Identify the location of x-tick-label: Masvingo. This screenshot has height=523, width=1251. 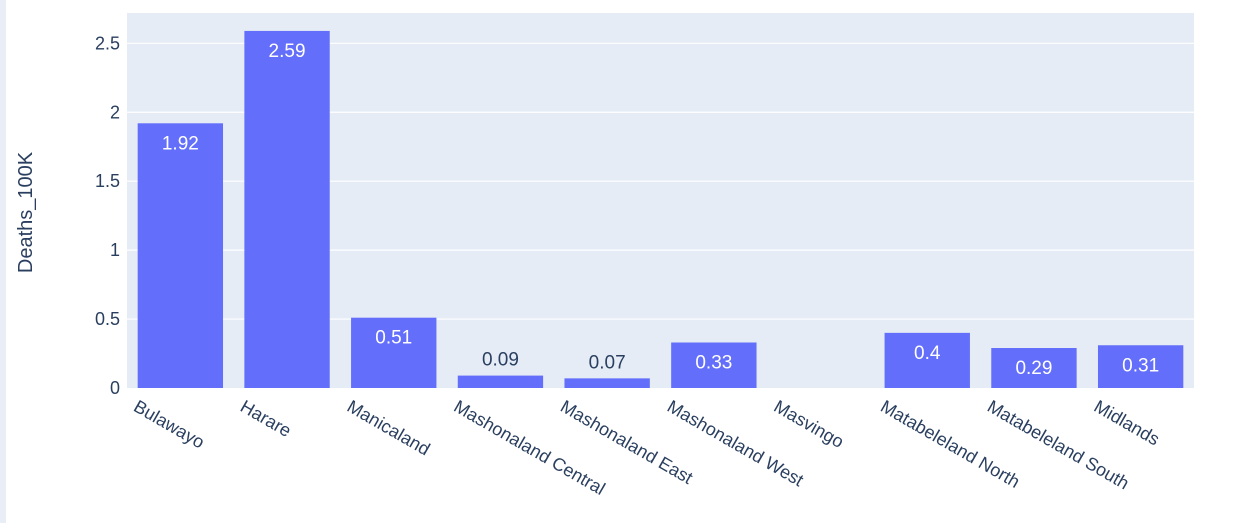
(809, 424).